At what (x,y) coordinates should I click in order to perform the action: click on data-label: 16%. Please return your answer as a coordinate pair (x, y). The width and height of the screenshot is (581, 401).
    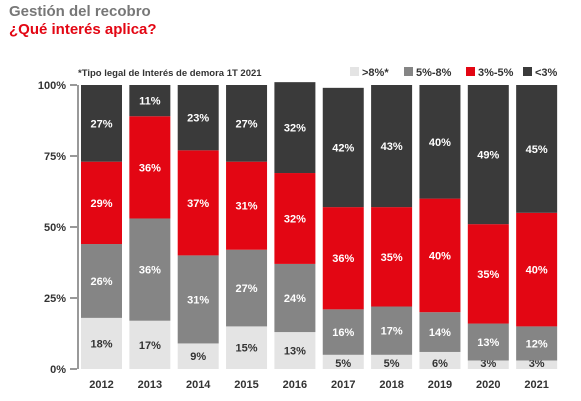
    Looking at the image, I should click on (343, 333).